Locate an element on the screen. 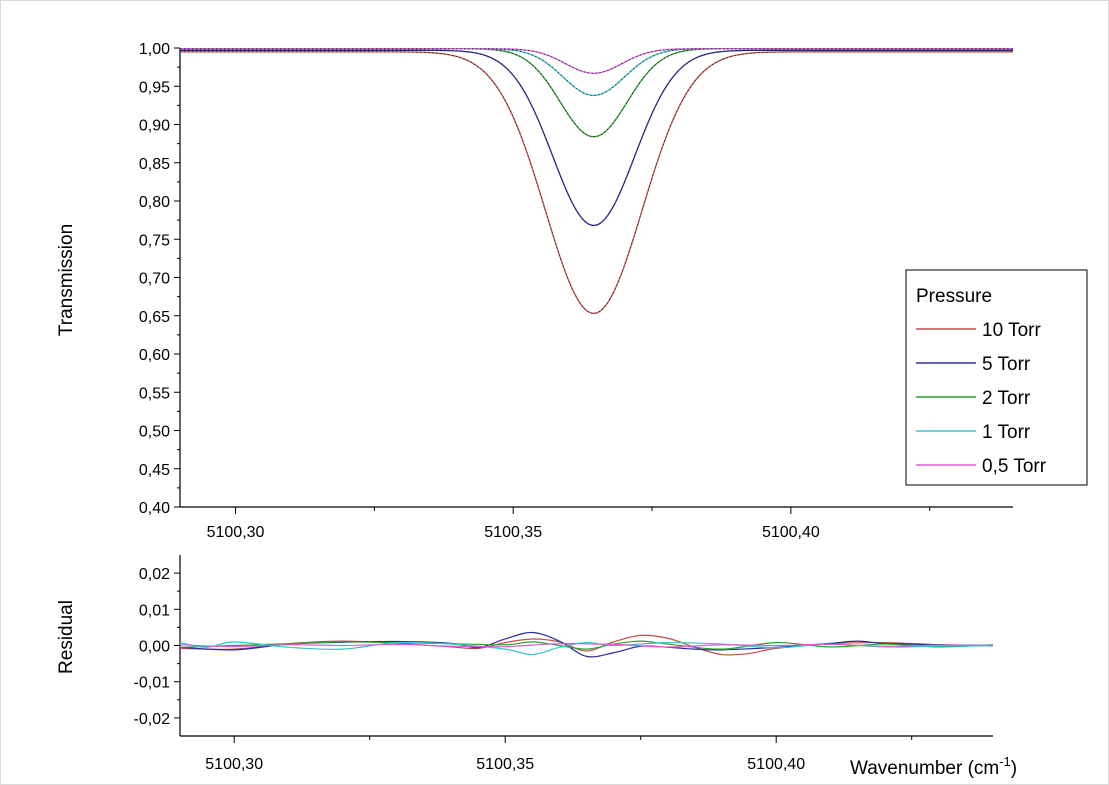 The image size is (1109, 785). legend-title: Pressure is located at coordinates (954, 296).